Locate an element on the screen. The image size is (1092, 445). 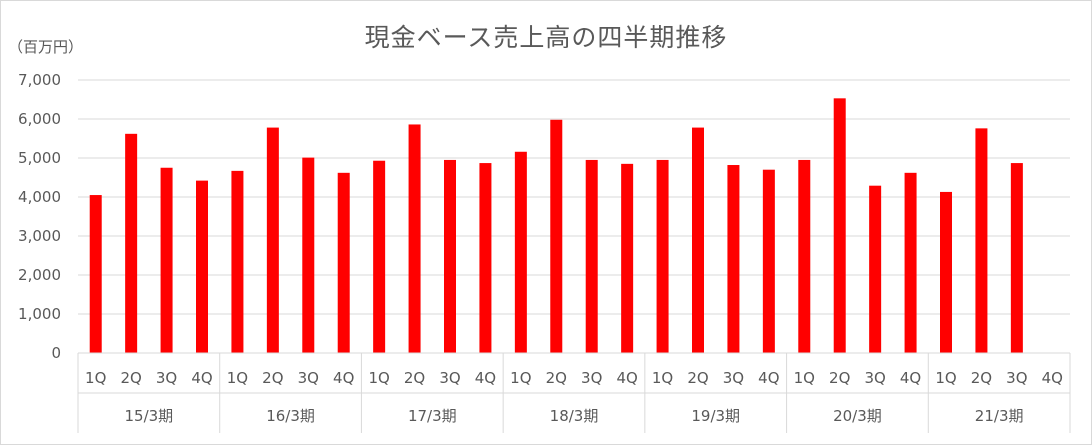
fiscal-year-label: 20/3期 is located at coordinates (857, 416).